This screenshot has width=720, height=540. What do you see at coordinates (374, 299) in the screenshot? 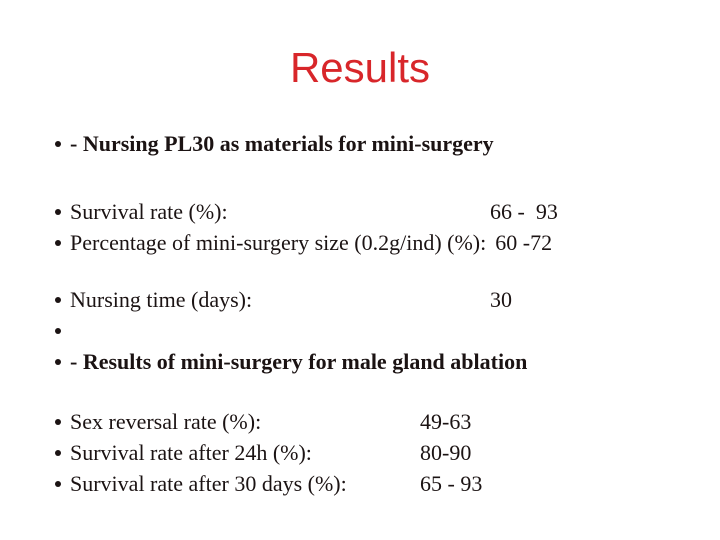
I see `bullet-row-nursing-time: Nursing time (days): 30` at bounding box center [374, 299].